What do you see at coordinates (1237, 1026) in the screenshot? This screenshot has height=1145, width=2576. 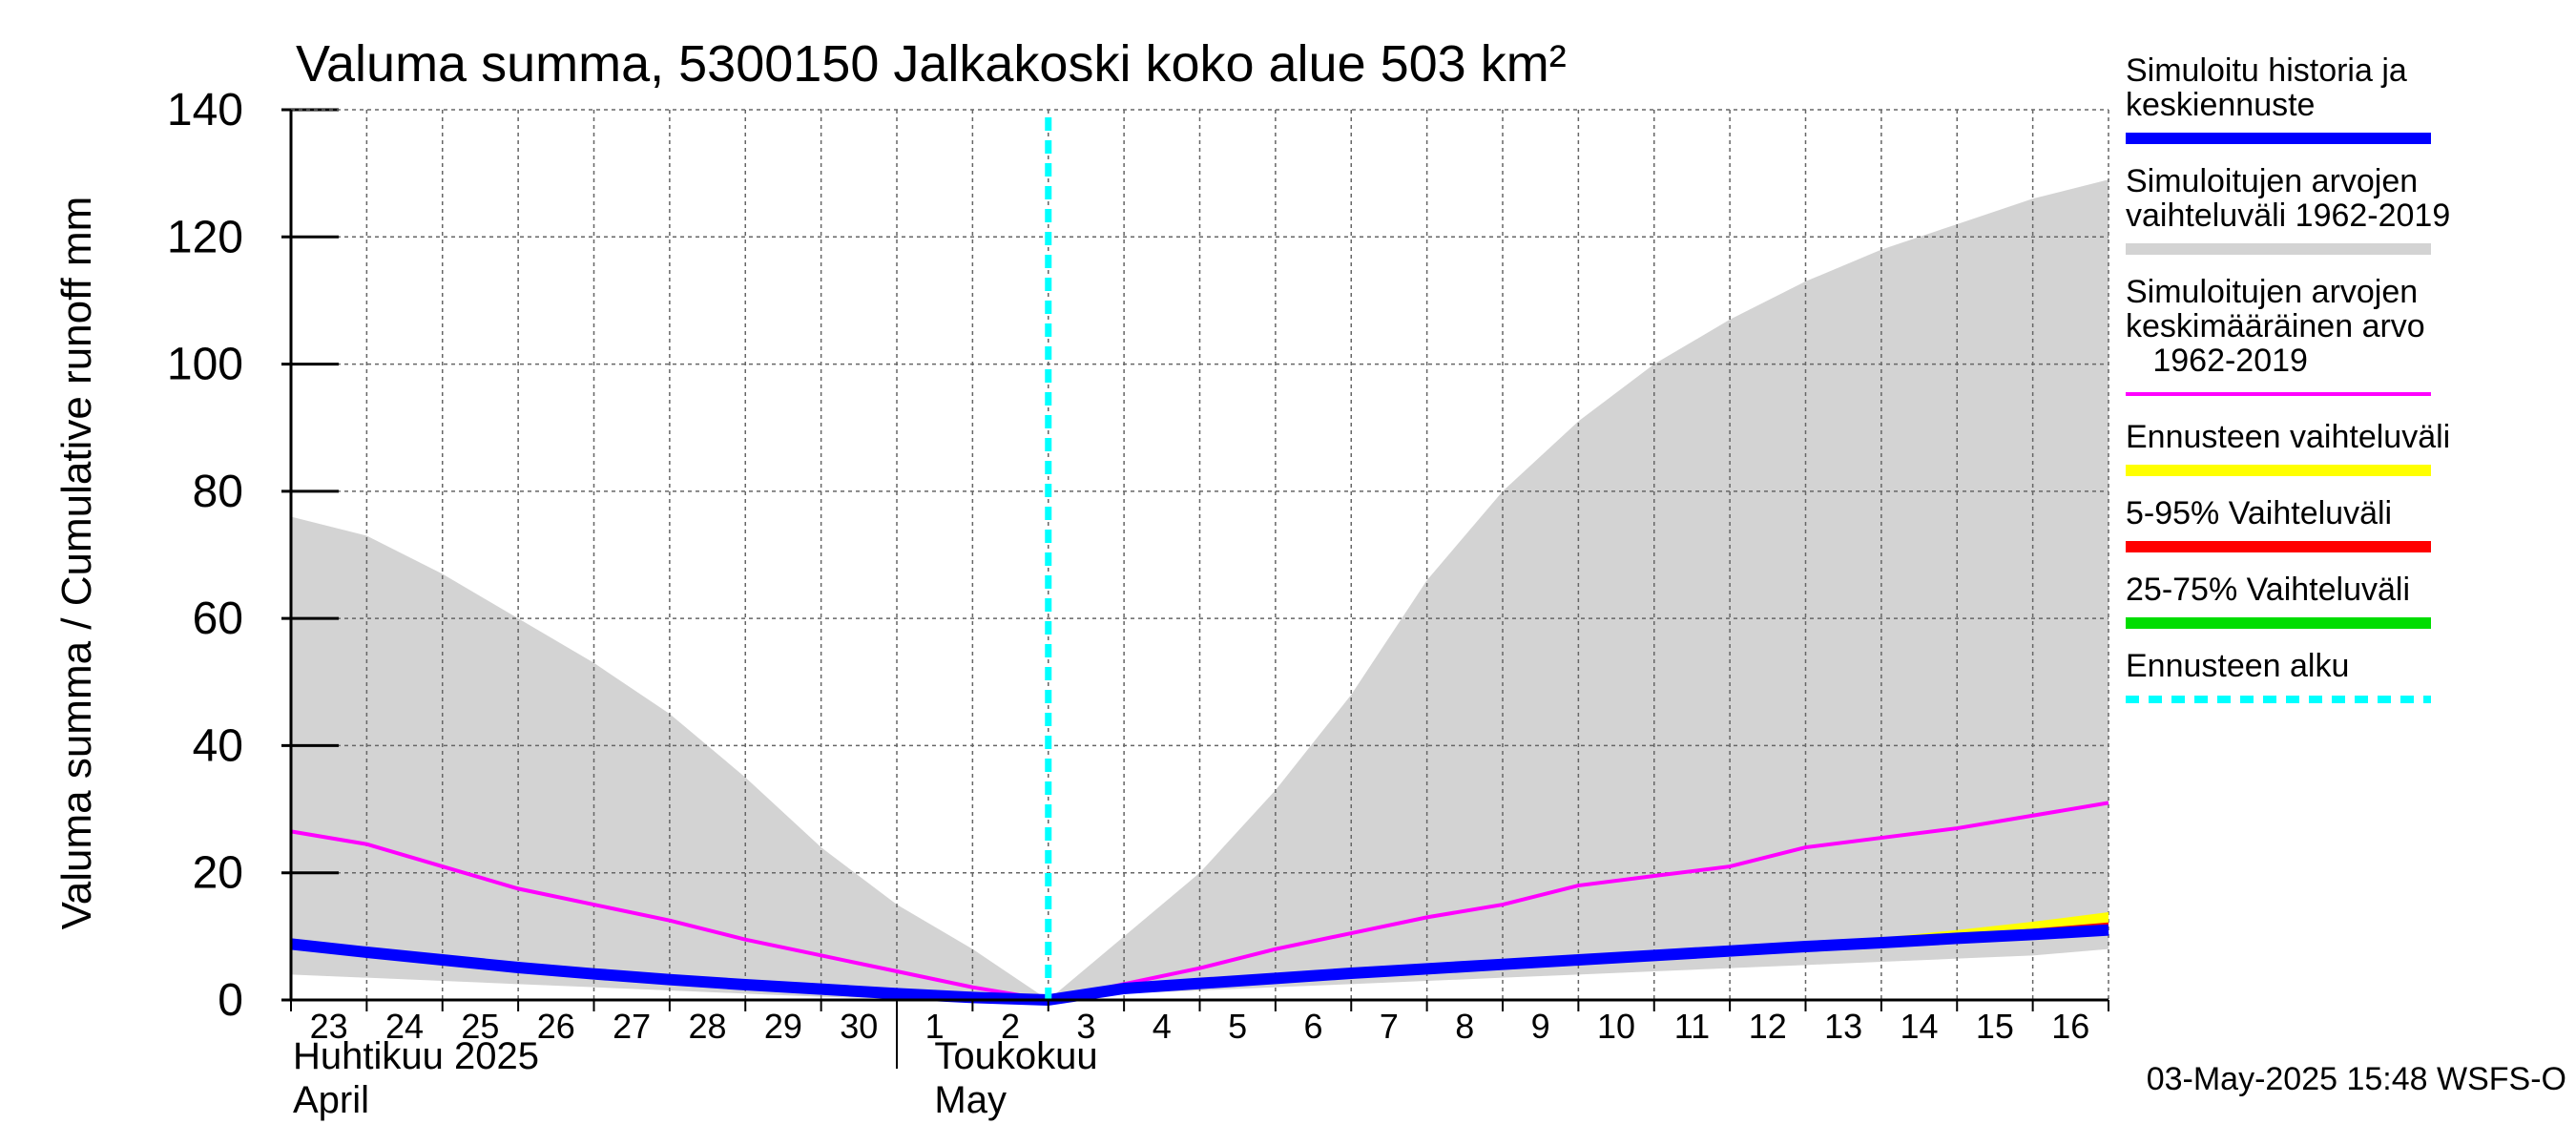 I see `x-tick-label: 5` at bounding box center [1237, 1026].